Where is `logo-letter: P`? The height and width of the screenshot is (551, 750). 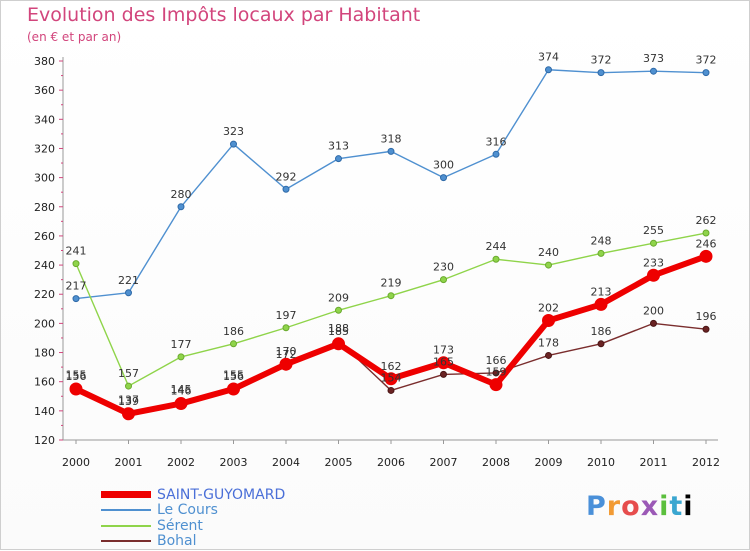 logo-letter: P is located at coordinates (596, 506).